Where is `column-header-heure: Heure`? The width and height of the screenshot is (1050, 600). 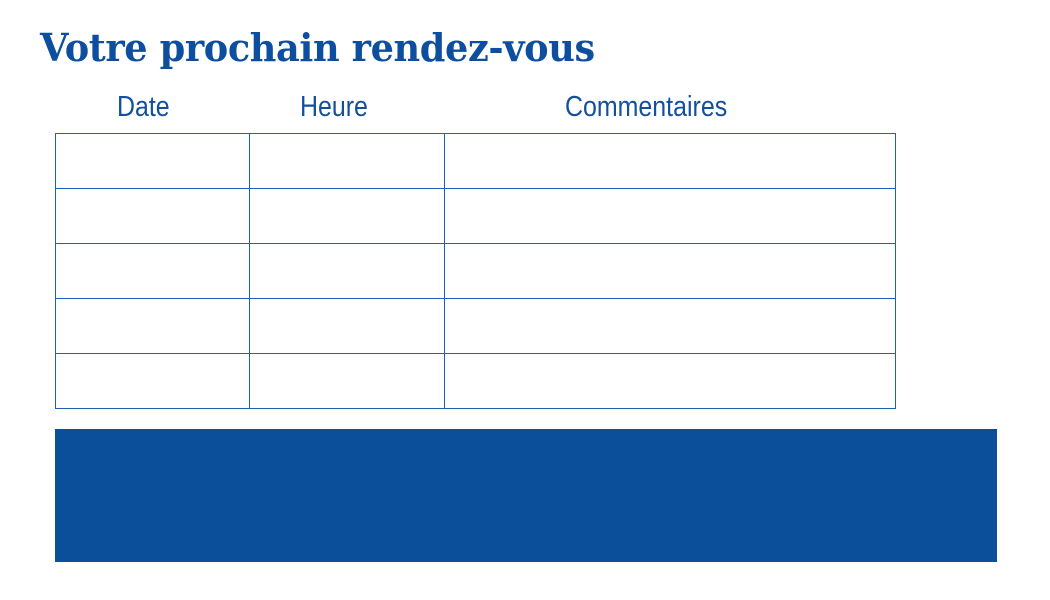
column-header-heure: Heure is located at coordinates (334, 107).